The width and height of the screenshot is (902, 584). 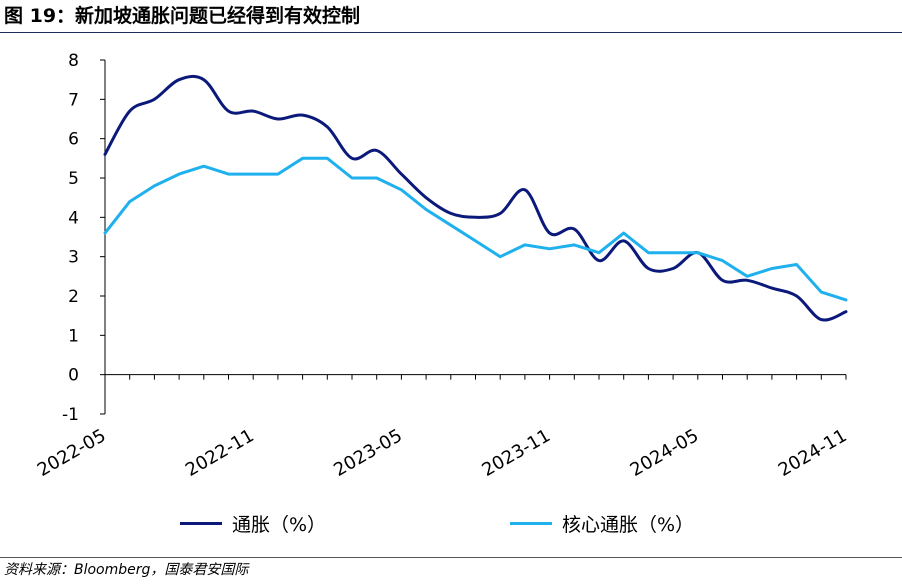 What do you see at coordinates (531, 523) in the screenshot?
I see `legend-swatch-core-inflation` at bounding box center [531, 523].